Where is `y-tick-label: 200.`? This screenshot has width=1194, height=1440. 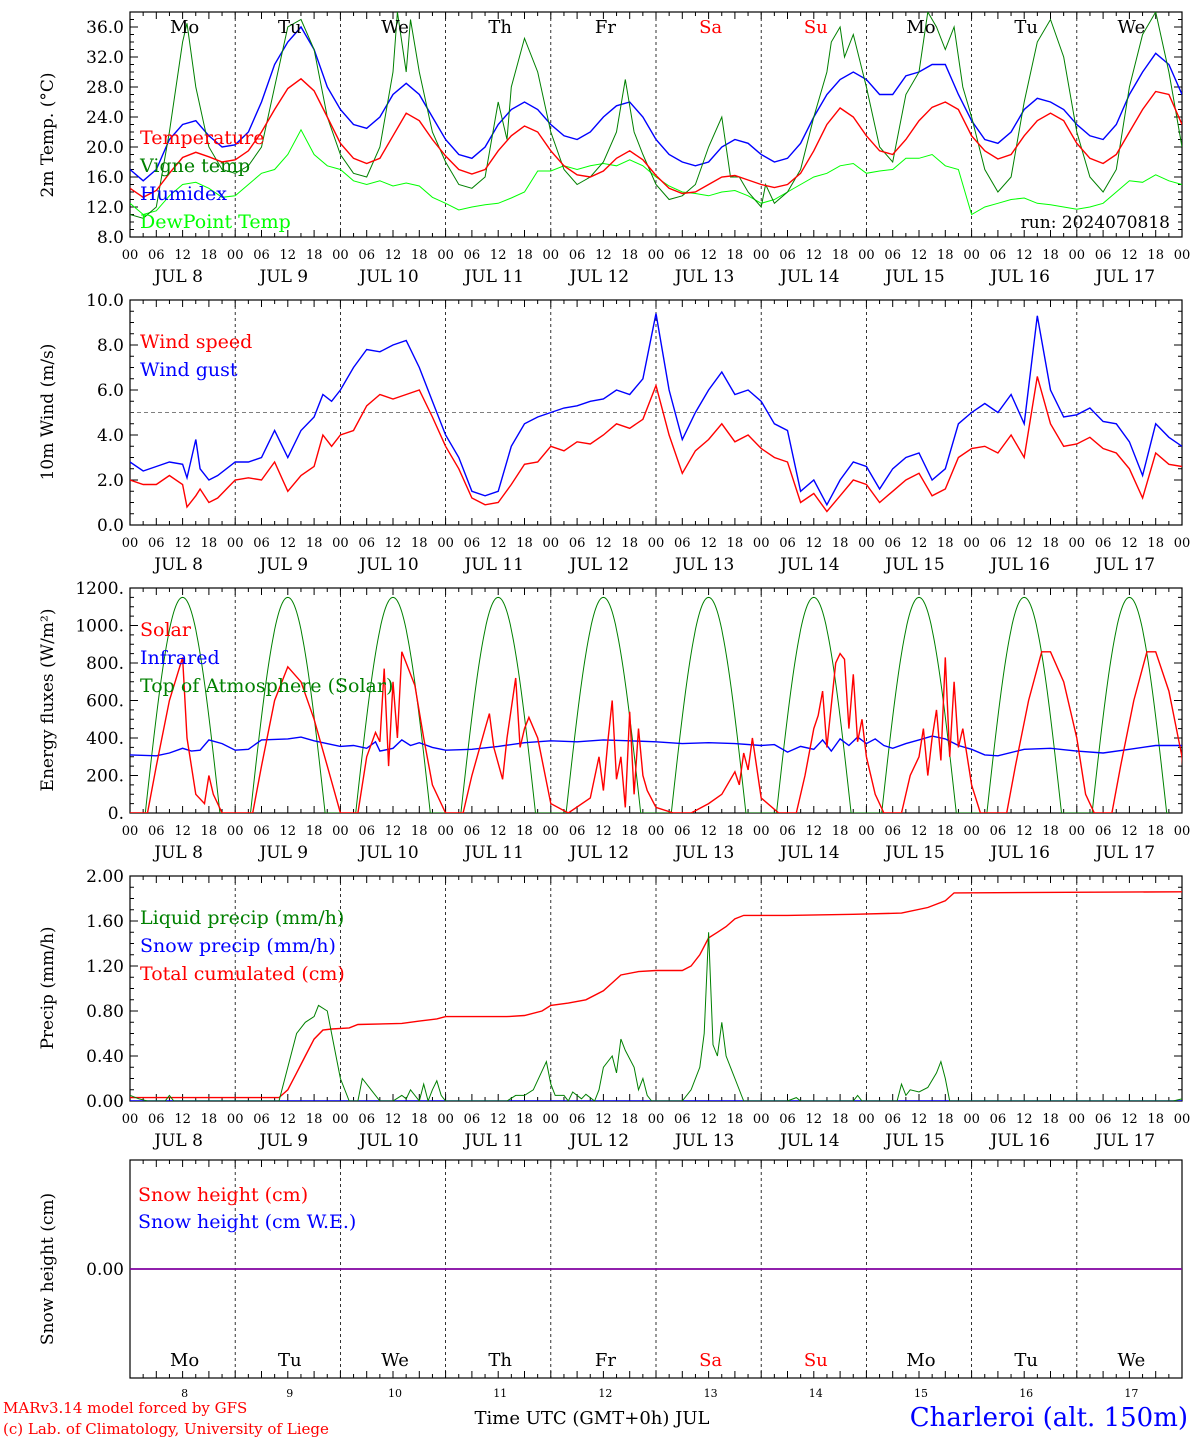
y-tick-label: 200. is located at coordinates (105, 777).